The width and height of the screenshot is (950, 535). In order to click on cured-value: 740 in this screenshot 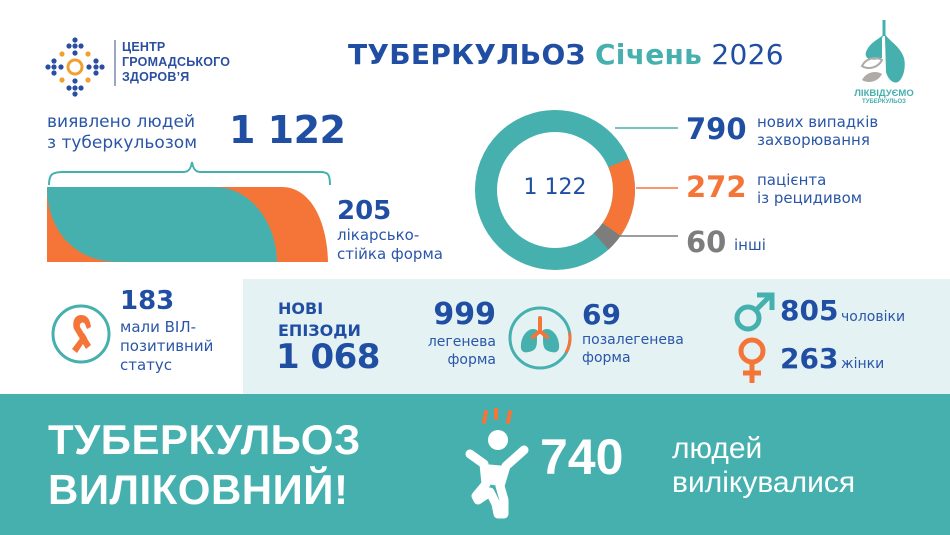, I will do `click(582, 457)`.